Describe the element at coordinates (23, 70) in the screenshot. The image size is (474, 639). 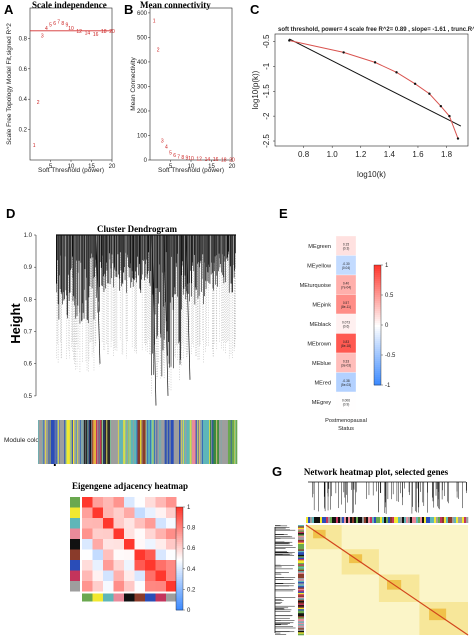
I see `panel-a-ytick-label: 0.6` at that location.